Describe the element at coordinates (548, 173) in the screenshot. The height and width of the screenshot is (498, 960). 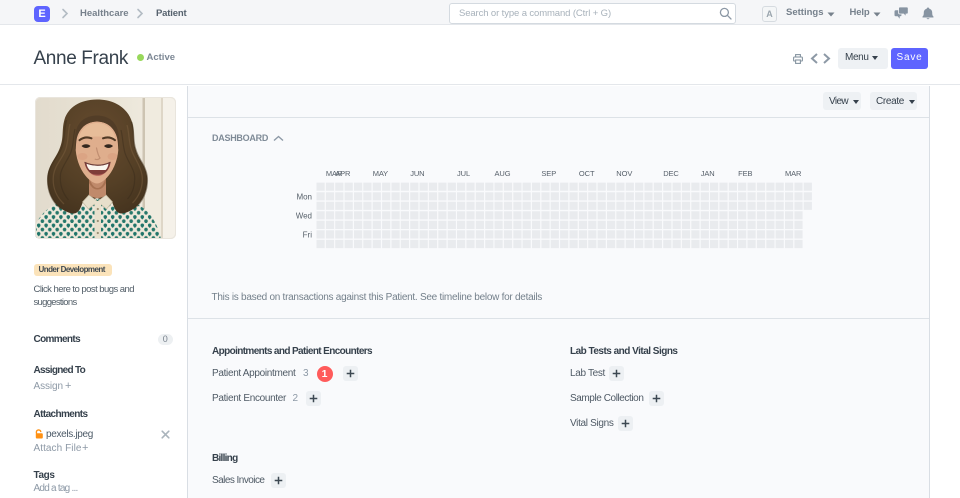
I see `svg-text: SEP` at that location.